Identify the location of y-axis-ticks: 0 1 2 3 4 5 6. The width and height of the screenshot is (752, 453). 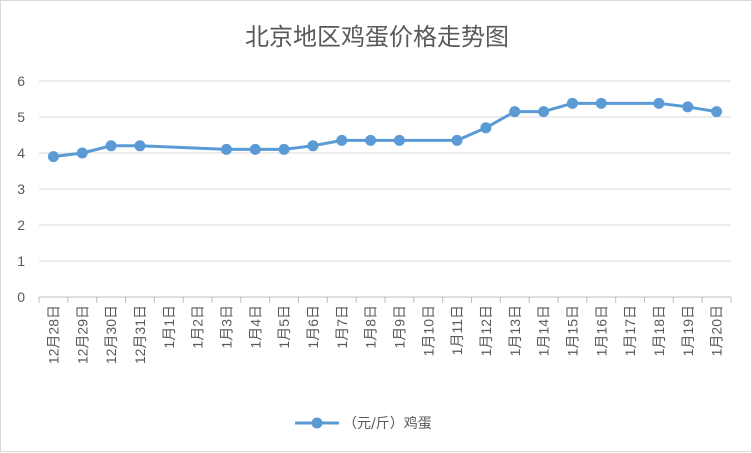
(21, 189).